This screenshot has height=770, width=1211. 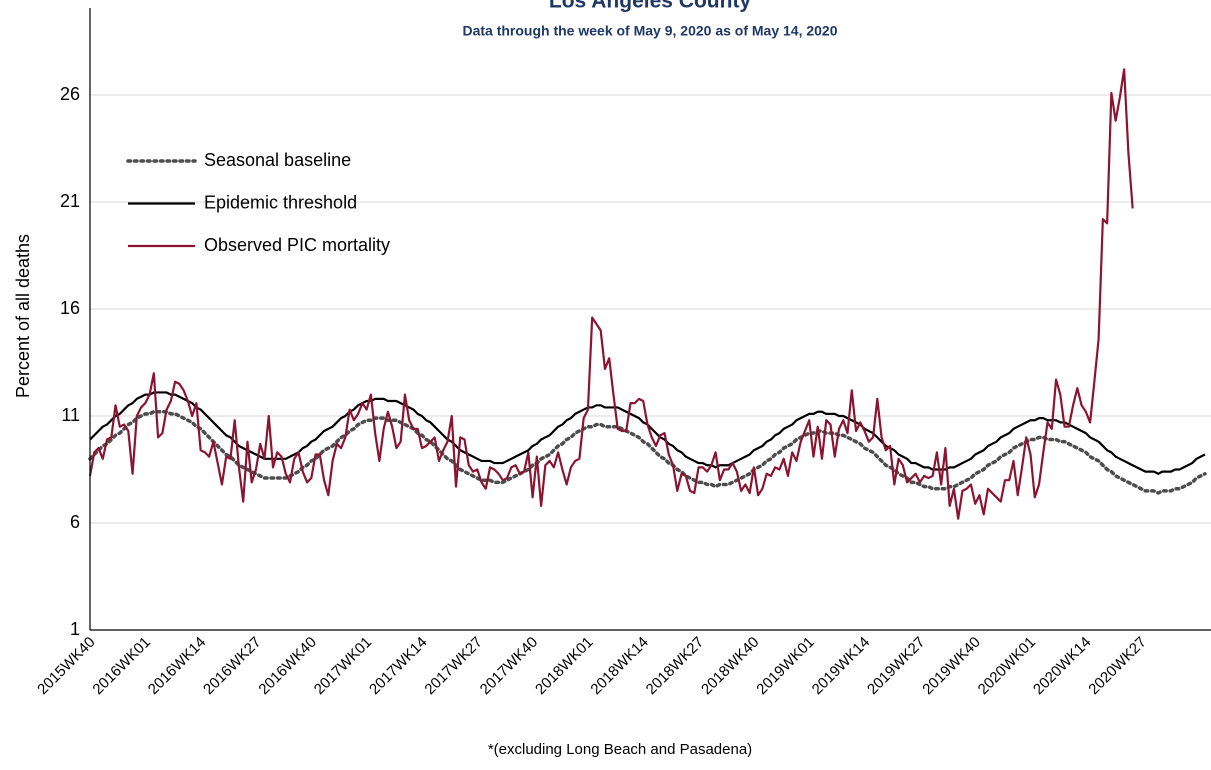 What do you see at coordinates (23, 316) in the screenshot?
I see `y-axis-label: Percent of all deaths` at bounding box center [23, 316].